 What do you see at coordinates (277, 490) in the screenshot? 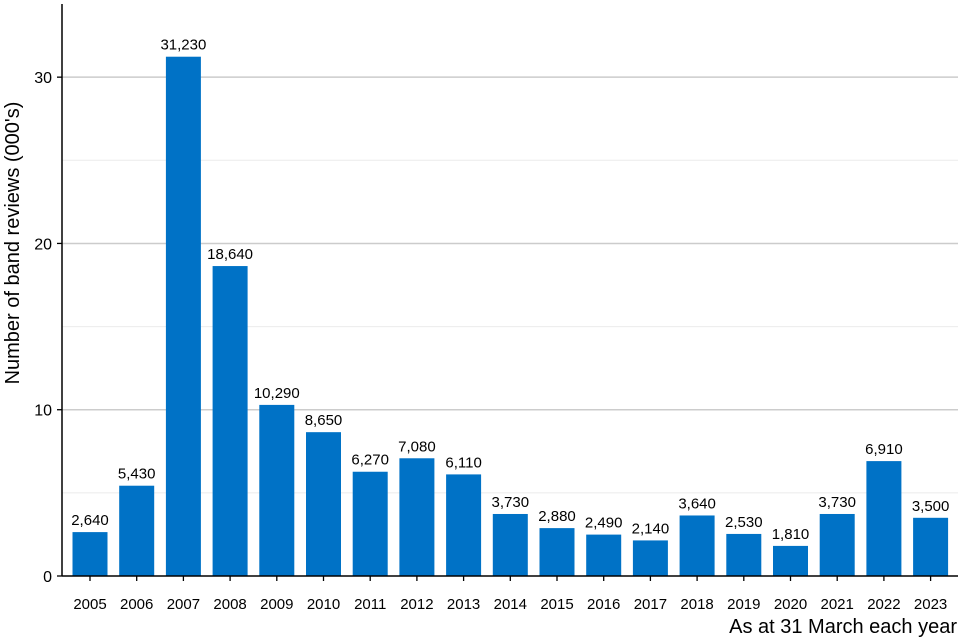
I see `bar-2009` at bounding box center [277, 490].